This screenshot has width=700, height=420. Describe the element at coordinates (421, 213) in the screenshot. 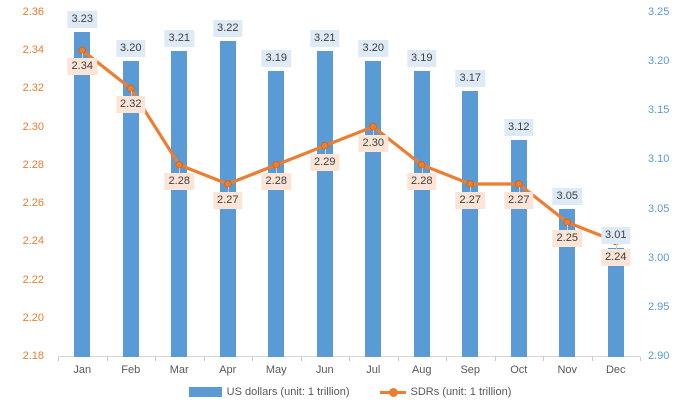

I see `bar-aug` at that location.